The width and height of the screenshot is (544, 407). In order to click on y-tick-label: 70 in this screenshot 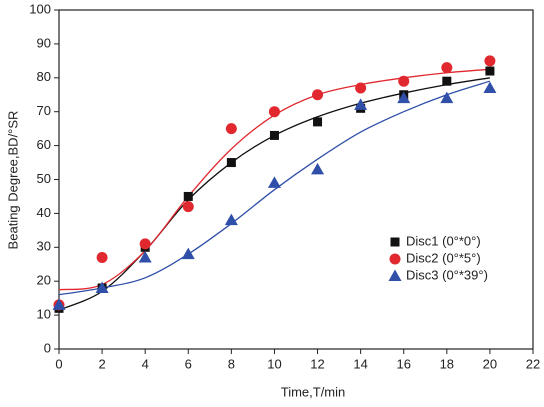, I will do `click(44, 110)`.